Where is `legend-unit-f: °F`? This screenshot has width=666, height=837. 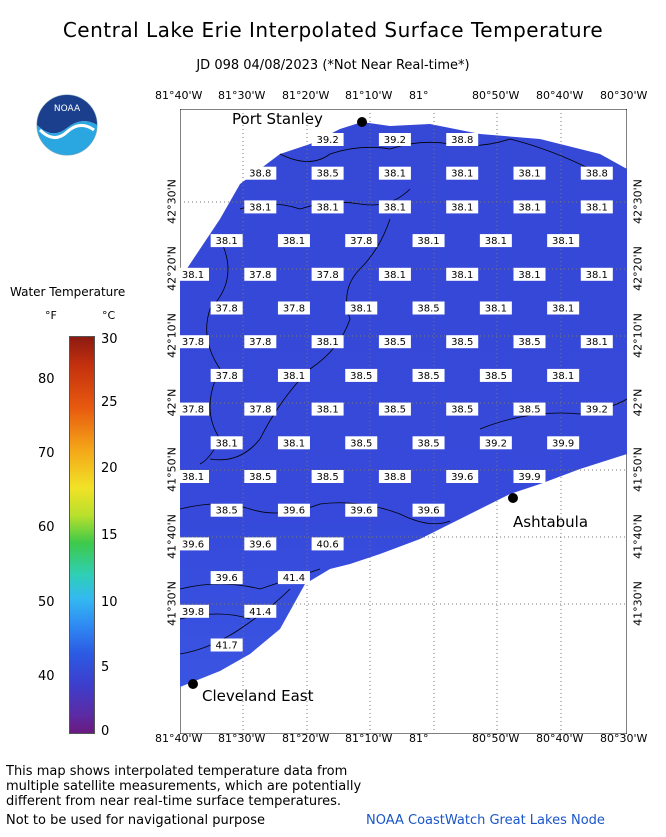 legend-unit-f: °F is located at coordinates (51, 315).